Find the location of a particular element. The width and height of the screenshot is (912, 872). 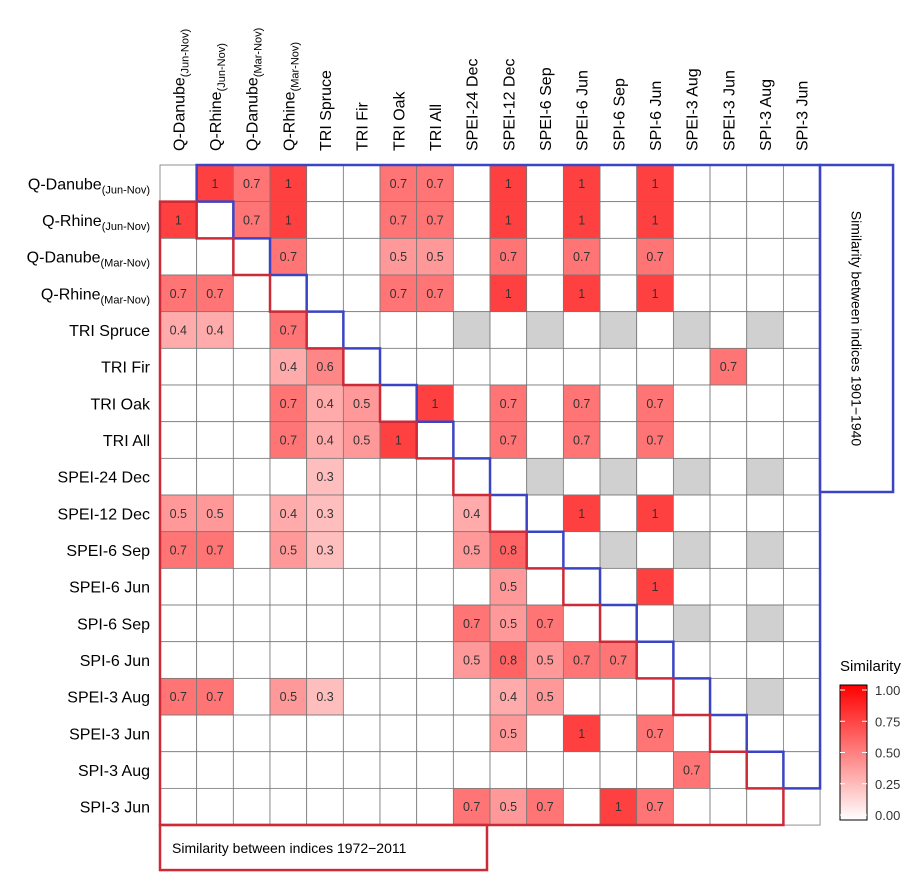

column-label: TRI All is located at coordinates (436, 127).